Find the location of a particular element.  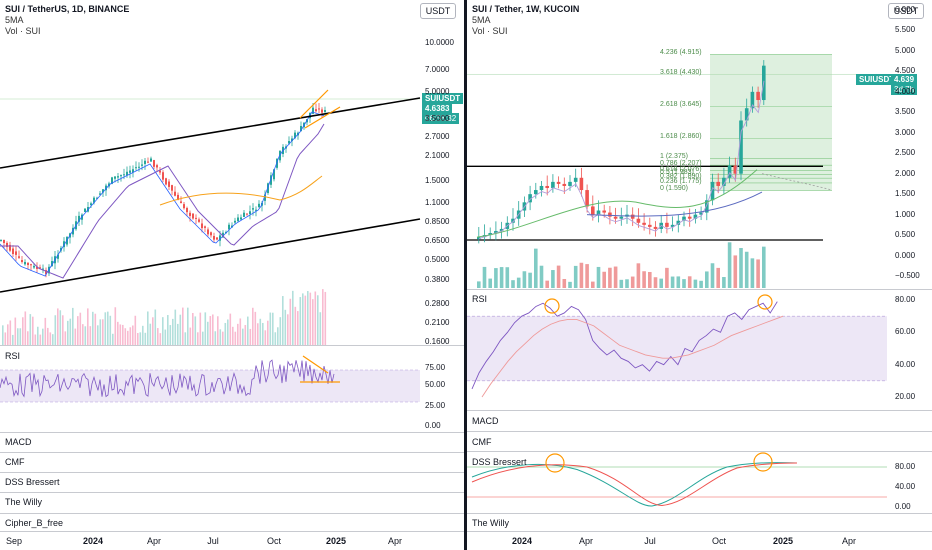

fib-level-label: 0.5 (1.983) is located at coordinates (677, 173).